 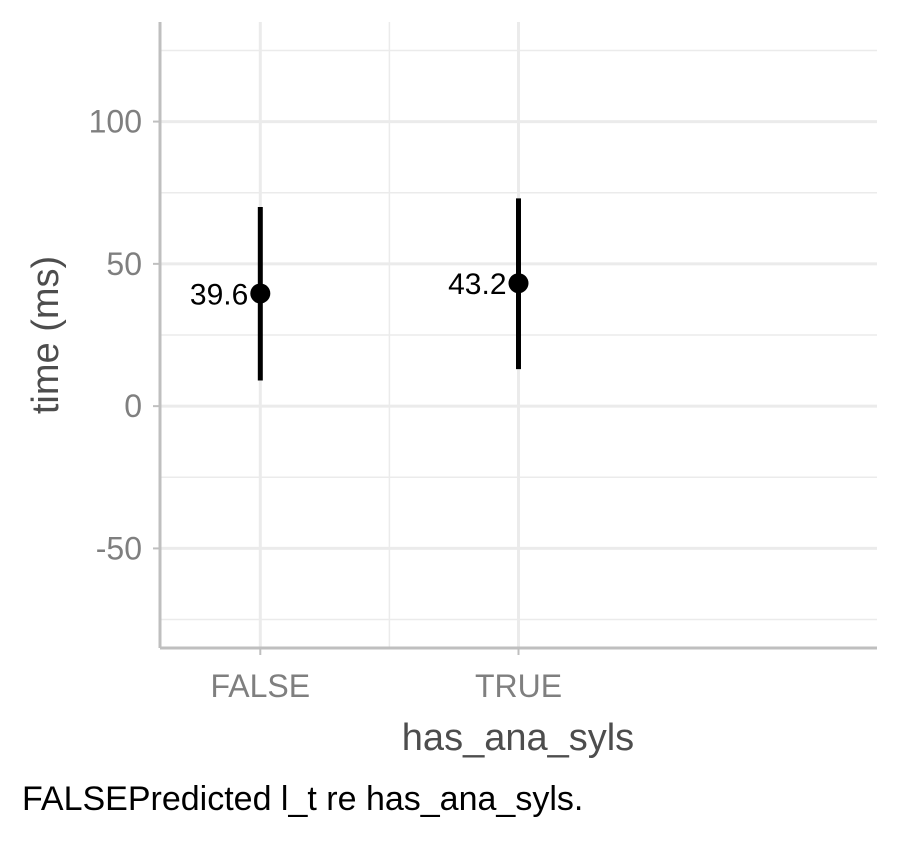 What do you see at coordinates (303, 799) in the screenshot?
I see `figure-caption: FALSEPredicted l_t re has_ana_syls.` at bounding box center [303, 799].